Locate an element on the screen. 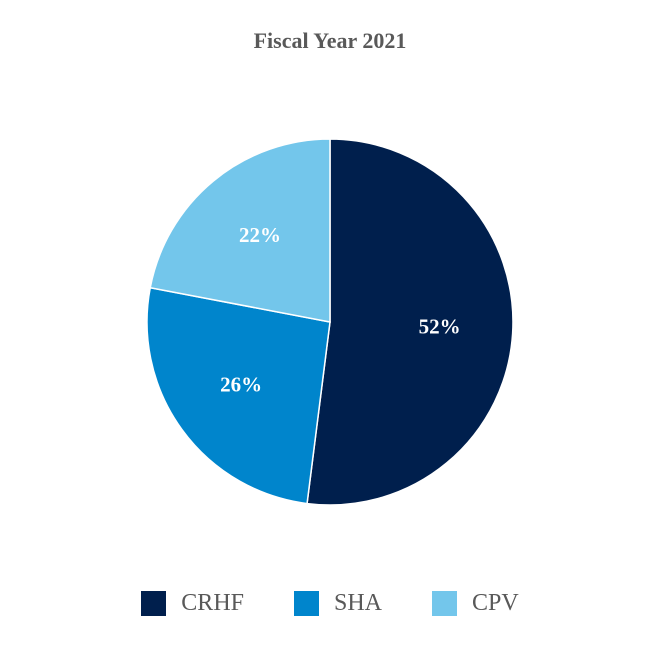 This screenshot has height=660, width=660. legend-swatch-crhf is located at coordinates (154, 603).